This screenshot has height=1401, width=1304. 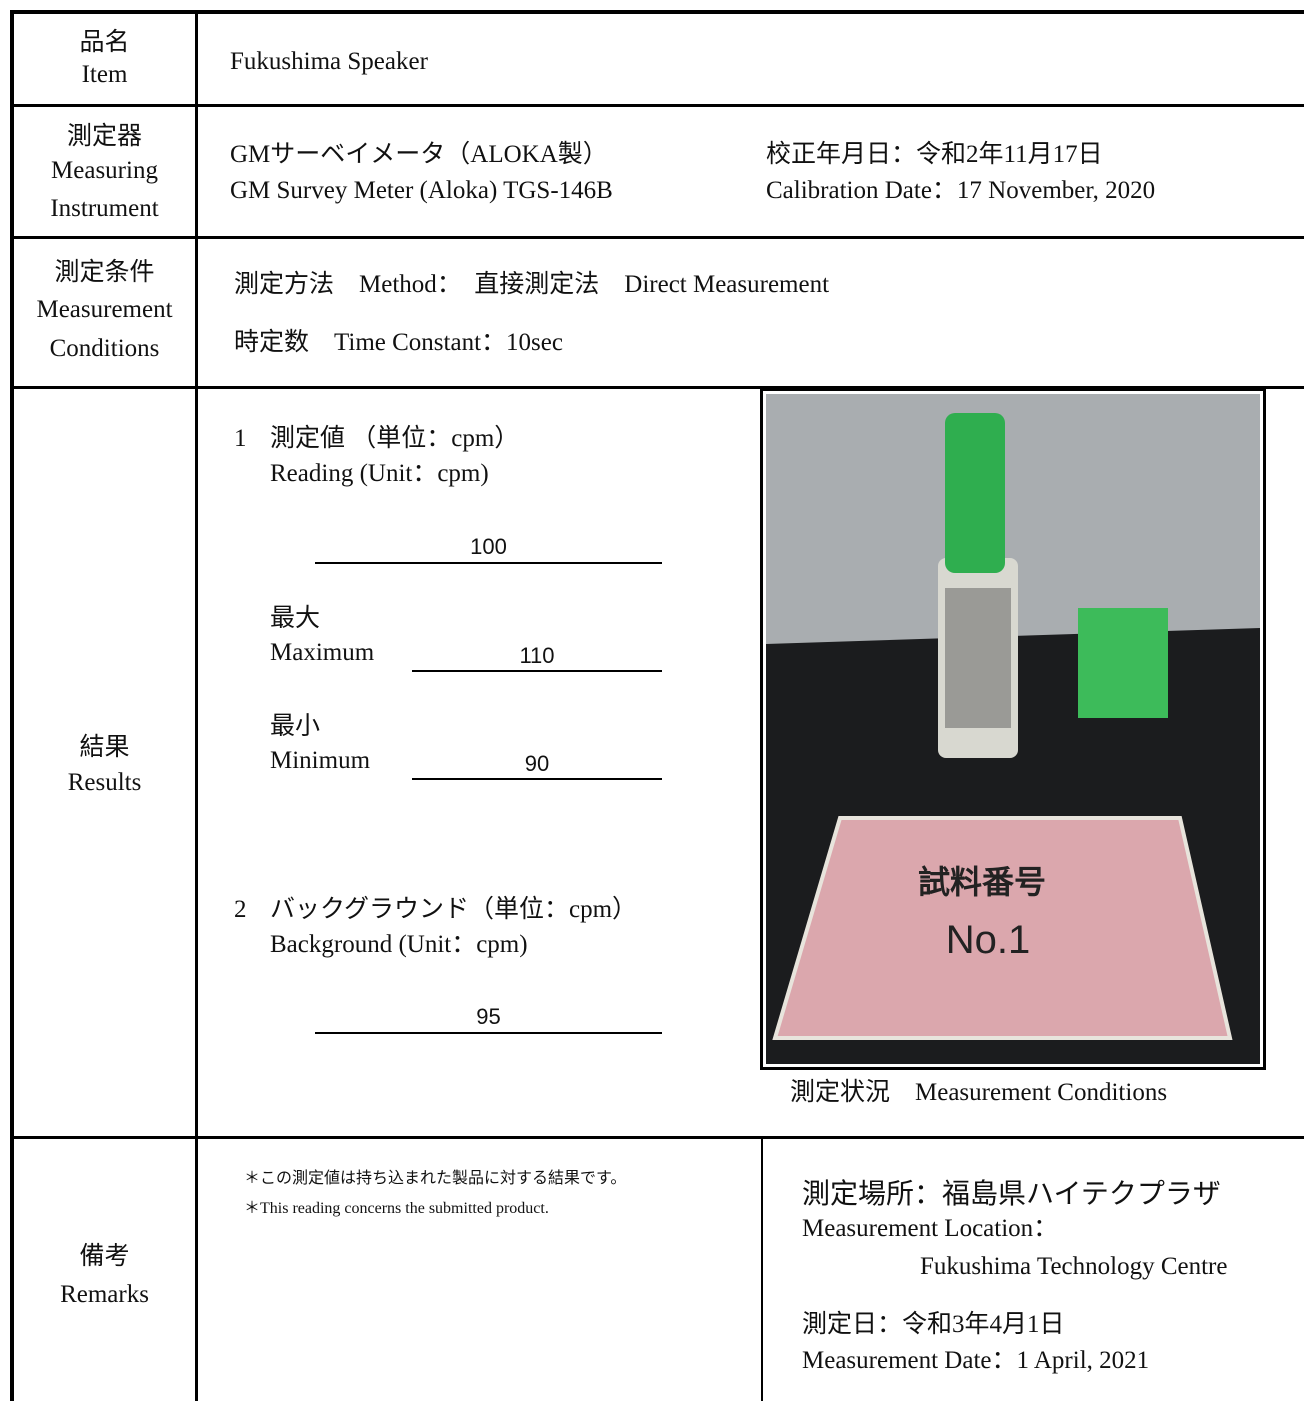 I want to click on text: Maximum, so click(x=322, y=652).